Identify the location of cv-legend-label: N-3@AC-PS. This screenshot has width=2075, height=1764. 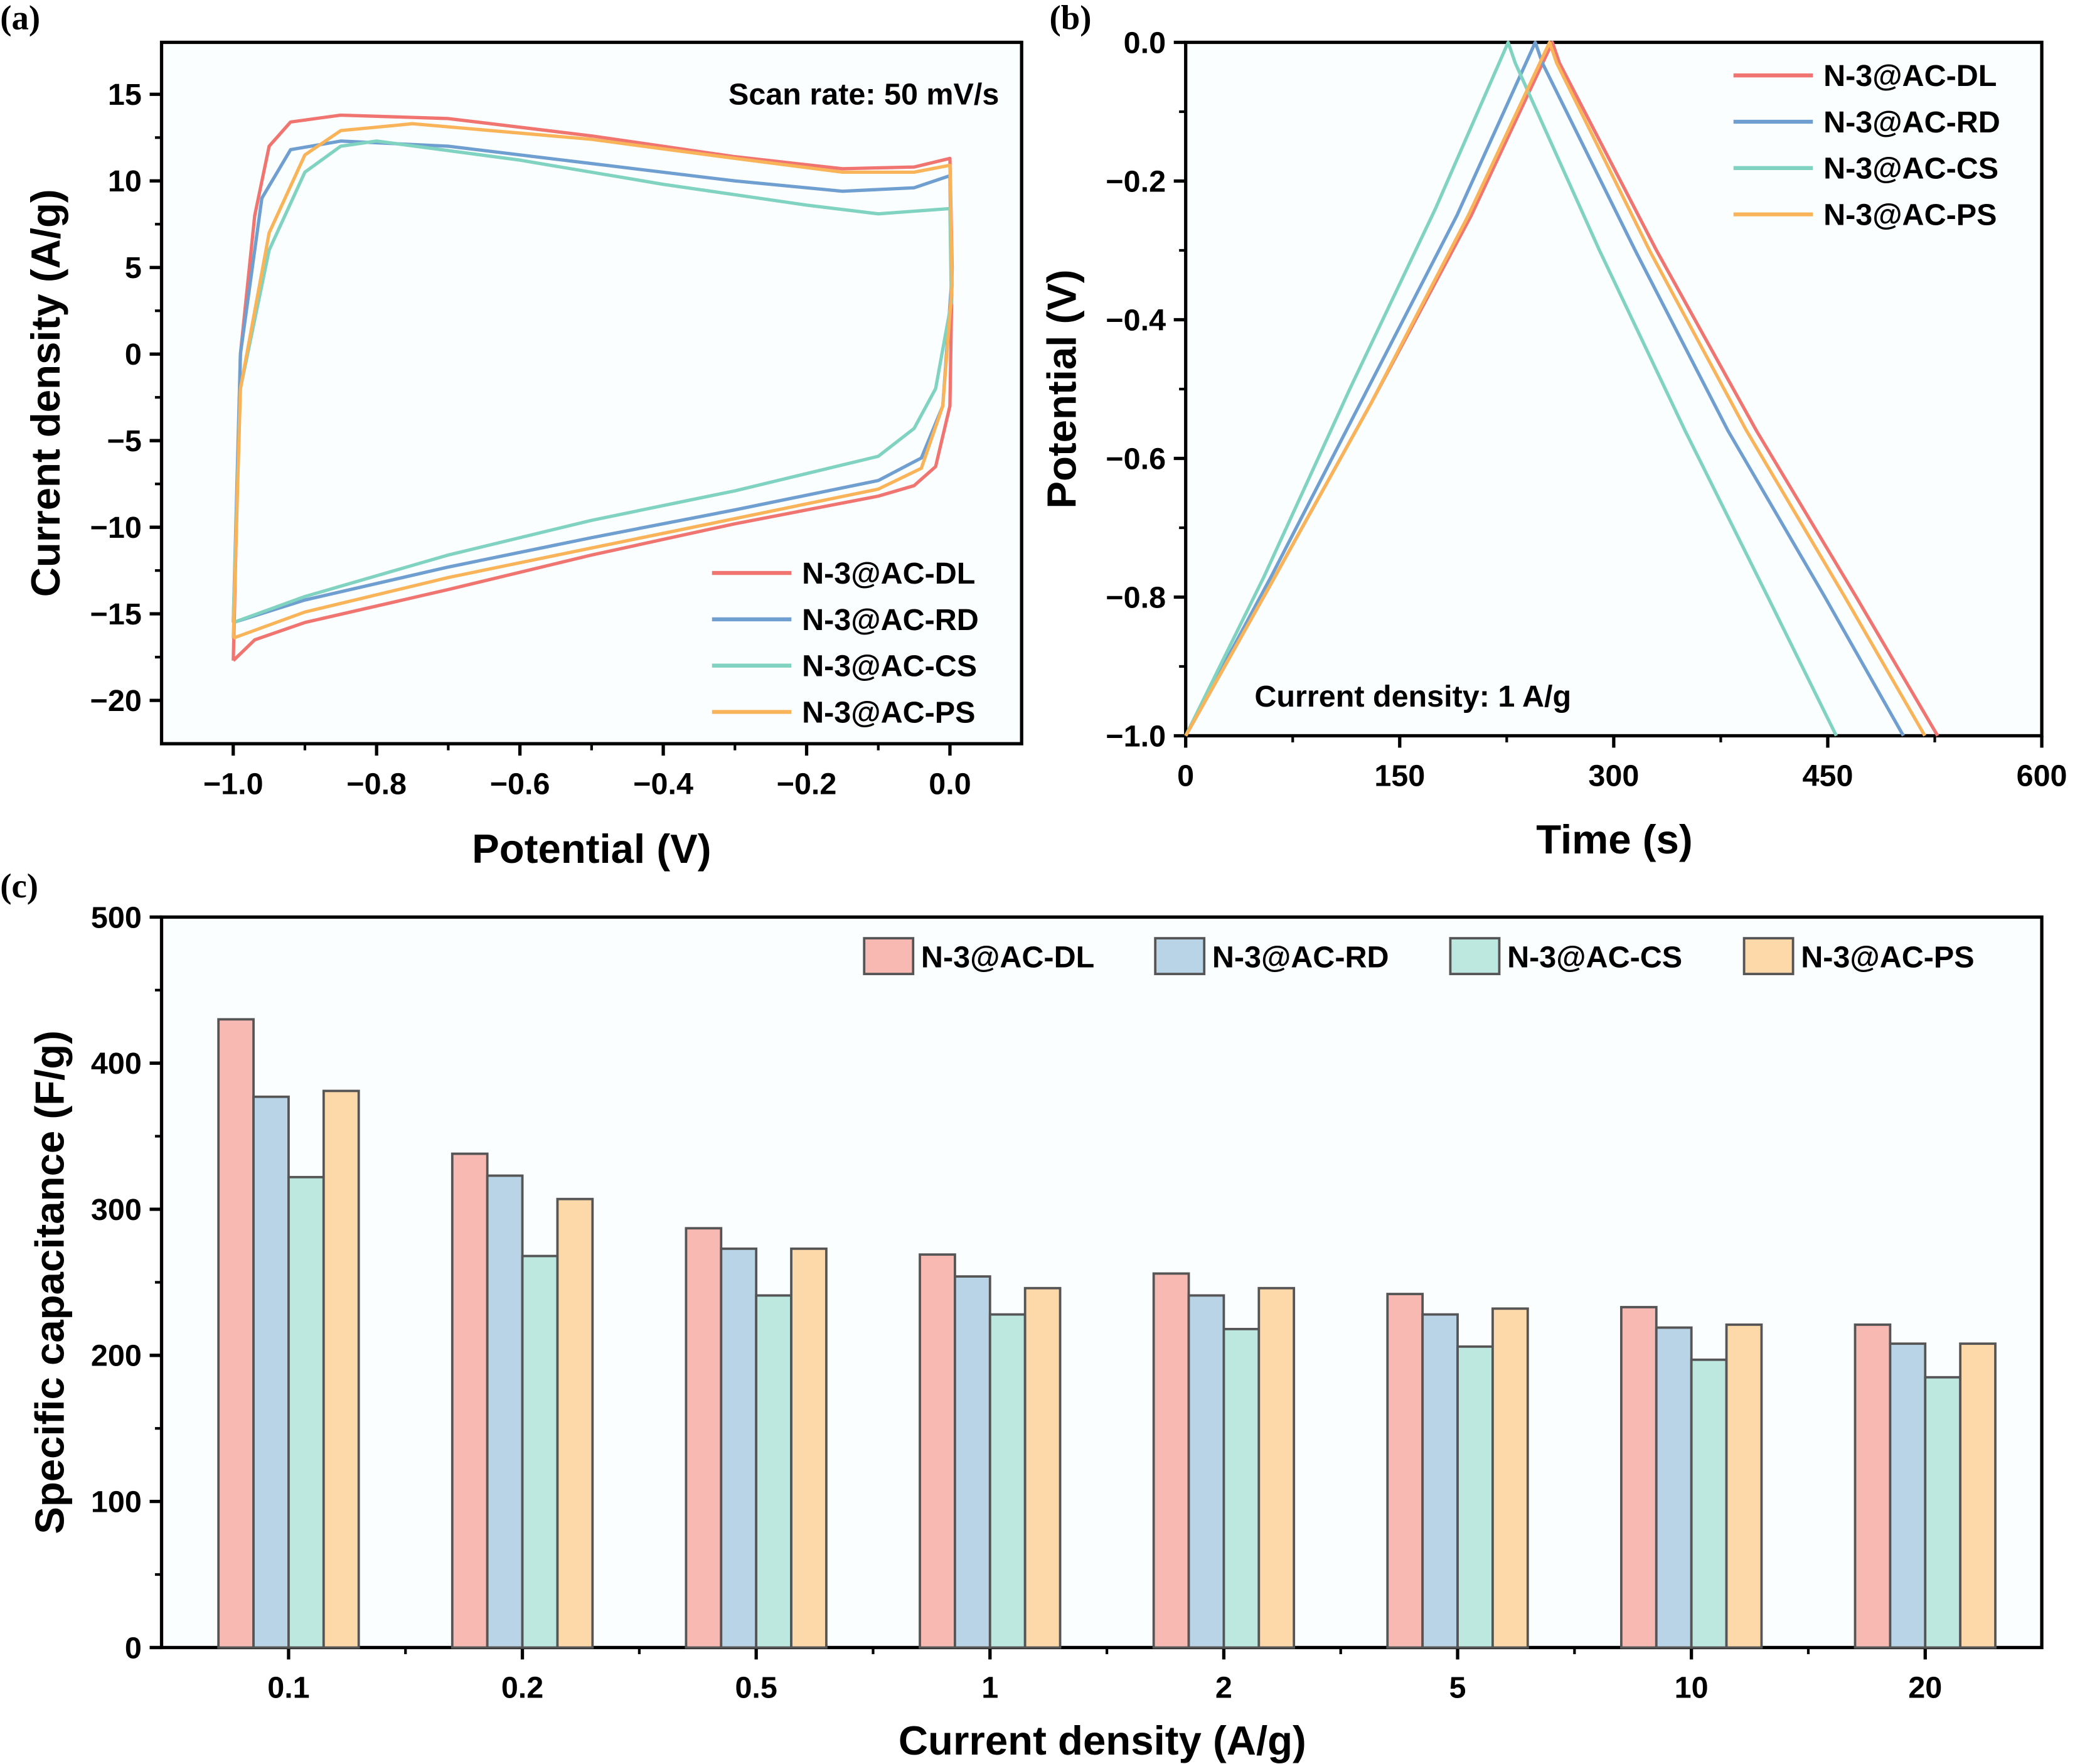
(888, 712).